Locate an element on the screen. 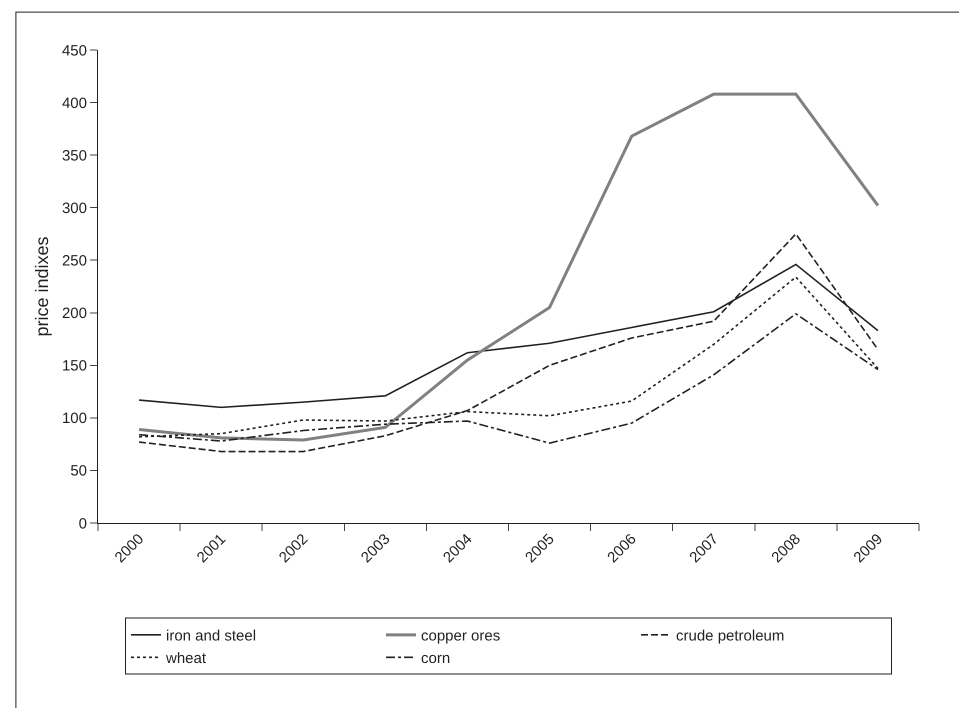  legend-label: crude petroleum is located at coordinates (730, 636).